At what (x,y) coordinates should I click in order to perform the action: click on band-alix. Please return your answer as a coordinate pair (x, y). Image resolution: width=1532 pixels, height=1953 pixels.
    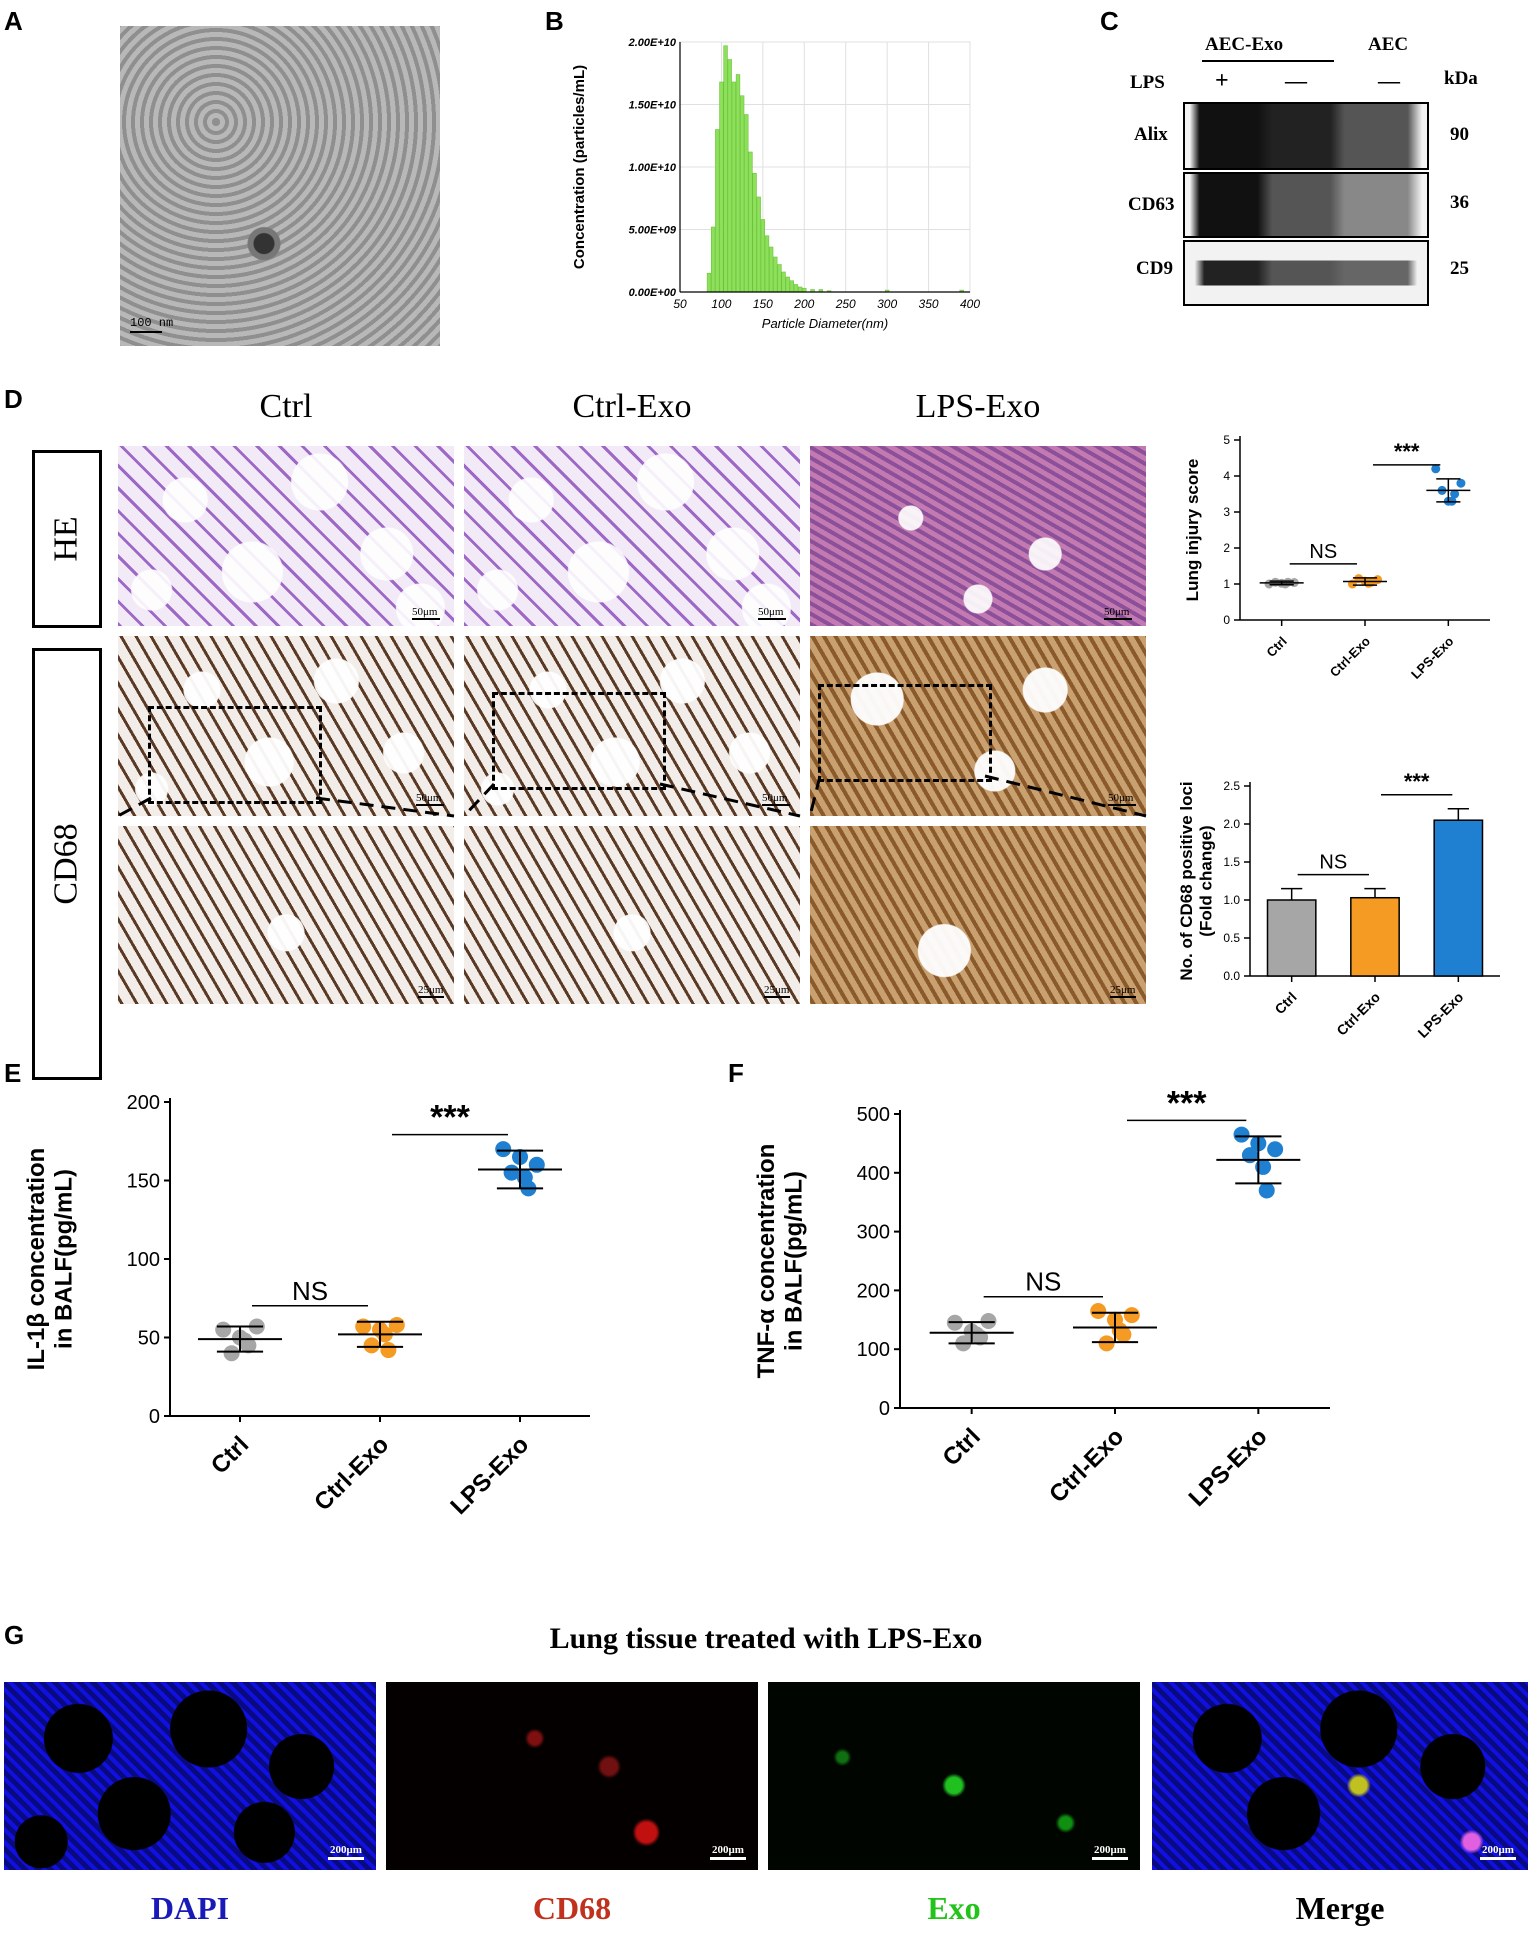
    Looking at the image, I should click on (1306, 136).